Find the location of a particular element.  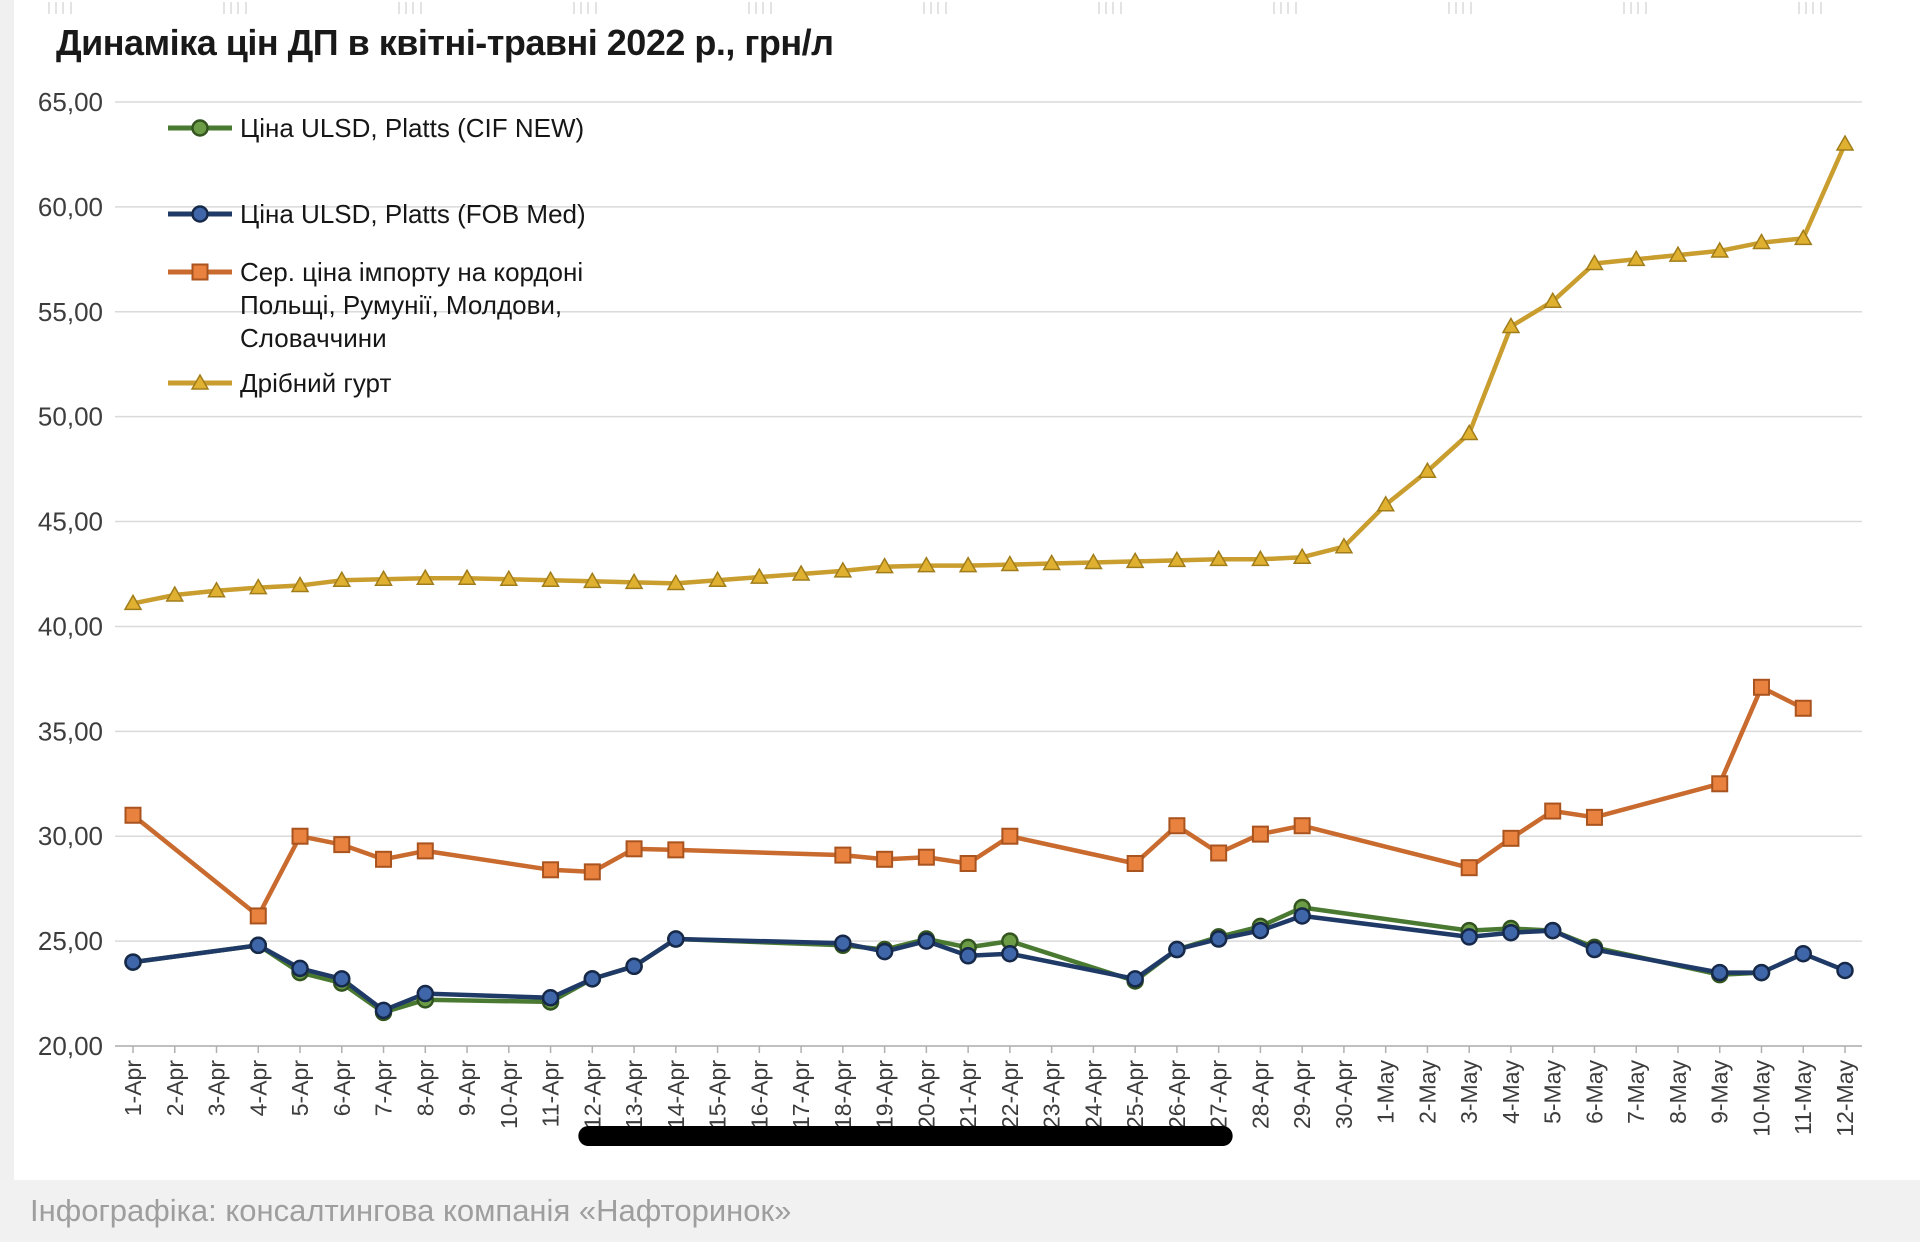

legend-small-wholesale-marker is located at coordinates (200, 381).